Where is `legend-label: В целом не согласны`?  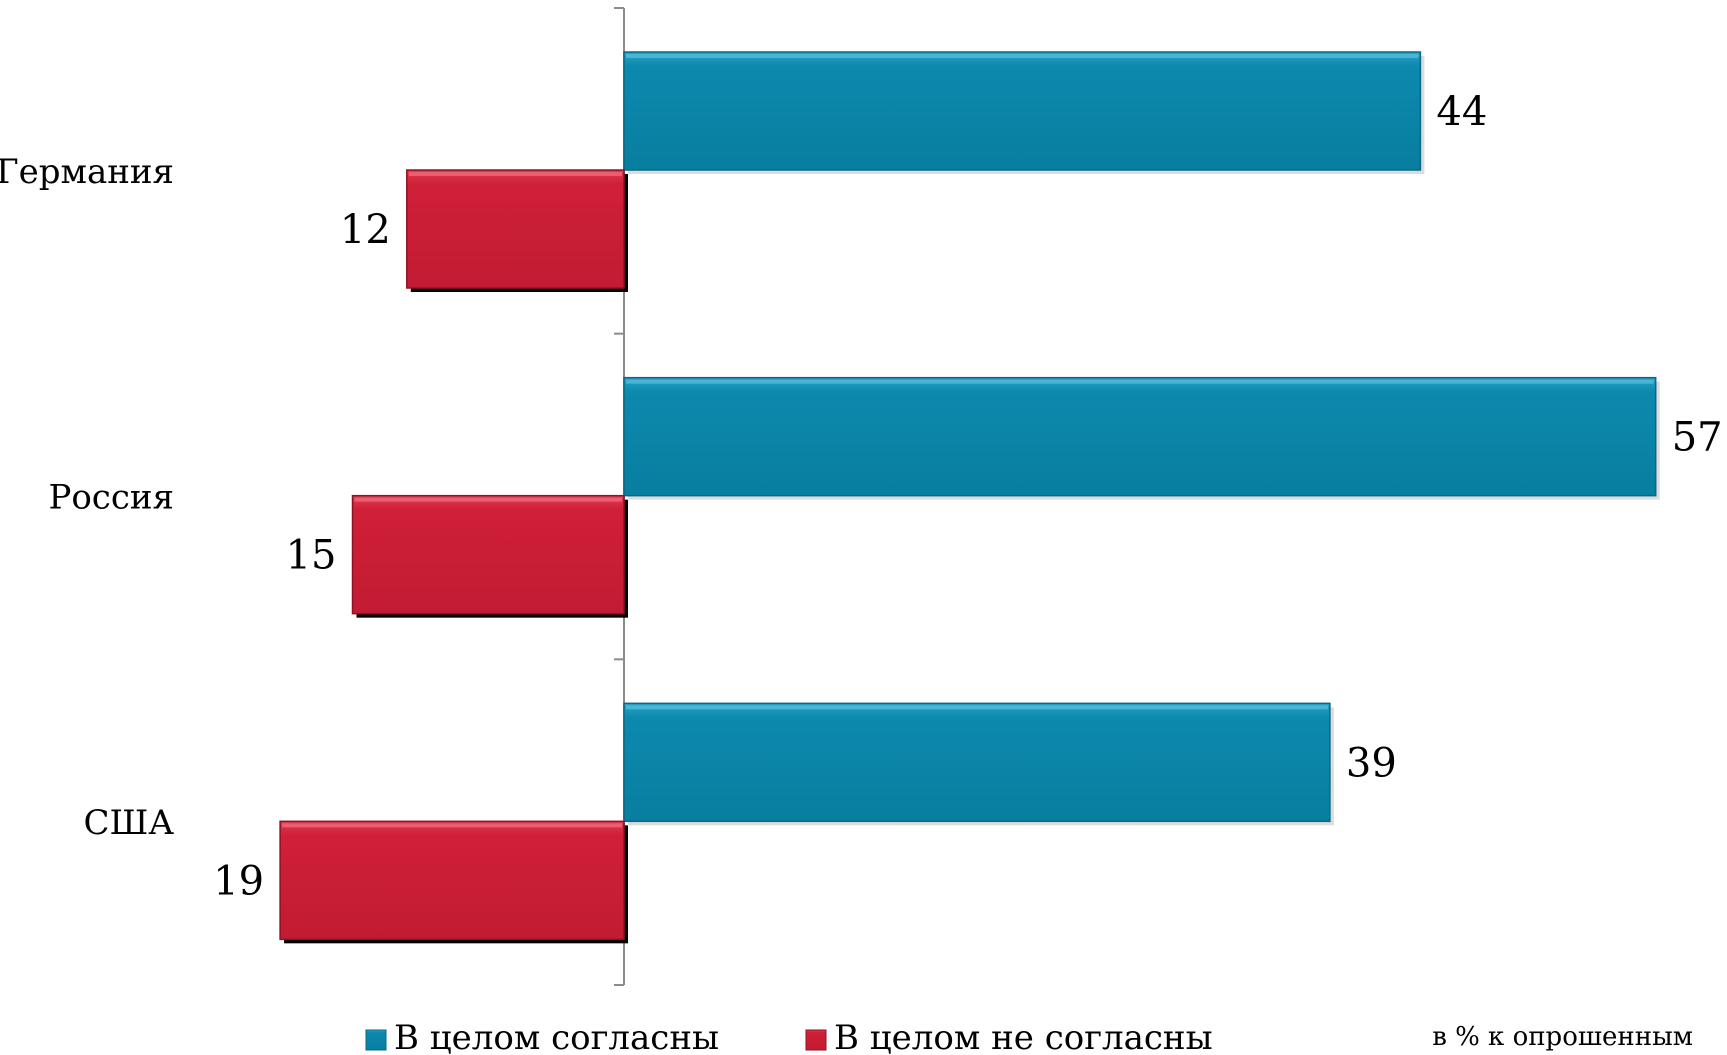 legend-label: В целом не согласны is located at coordinates (1023, 1036).